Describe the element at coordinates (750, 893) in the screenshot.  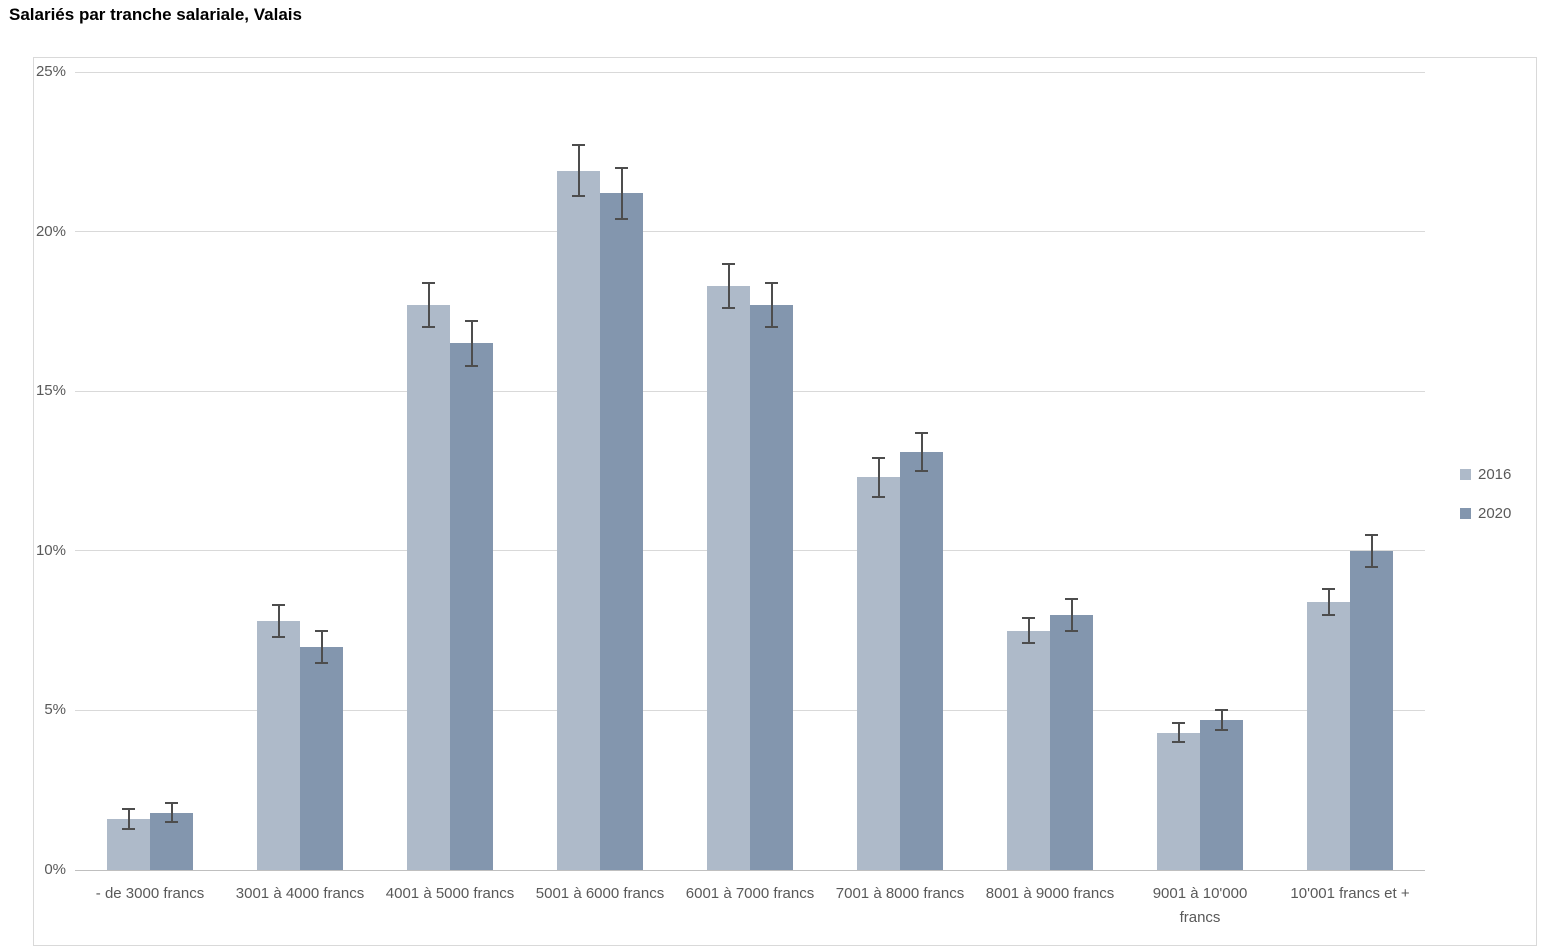
I see `x-category-label: 6001 à 7000 francs` at that location.